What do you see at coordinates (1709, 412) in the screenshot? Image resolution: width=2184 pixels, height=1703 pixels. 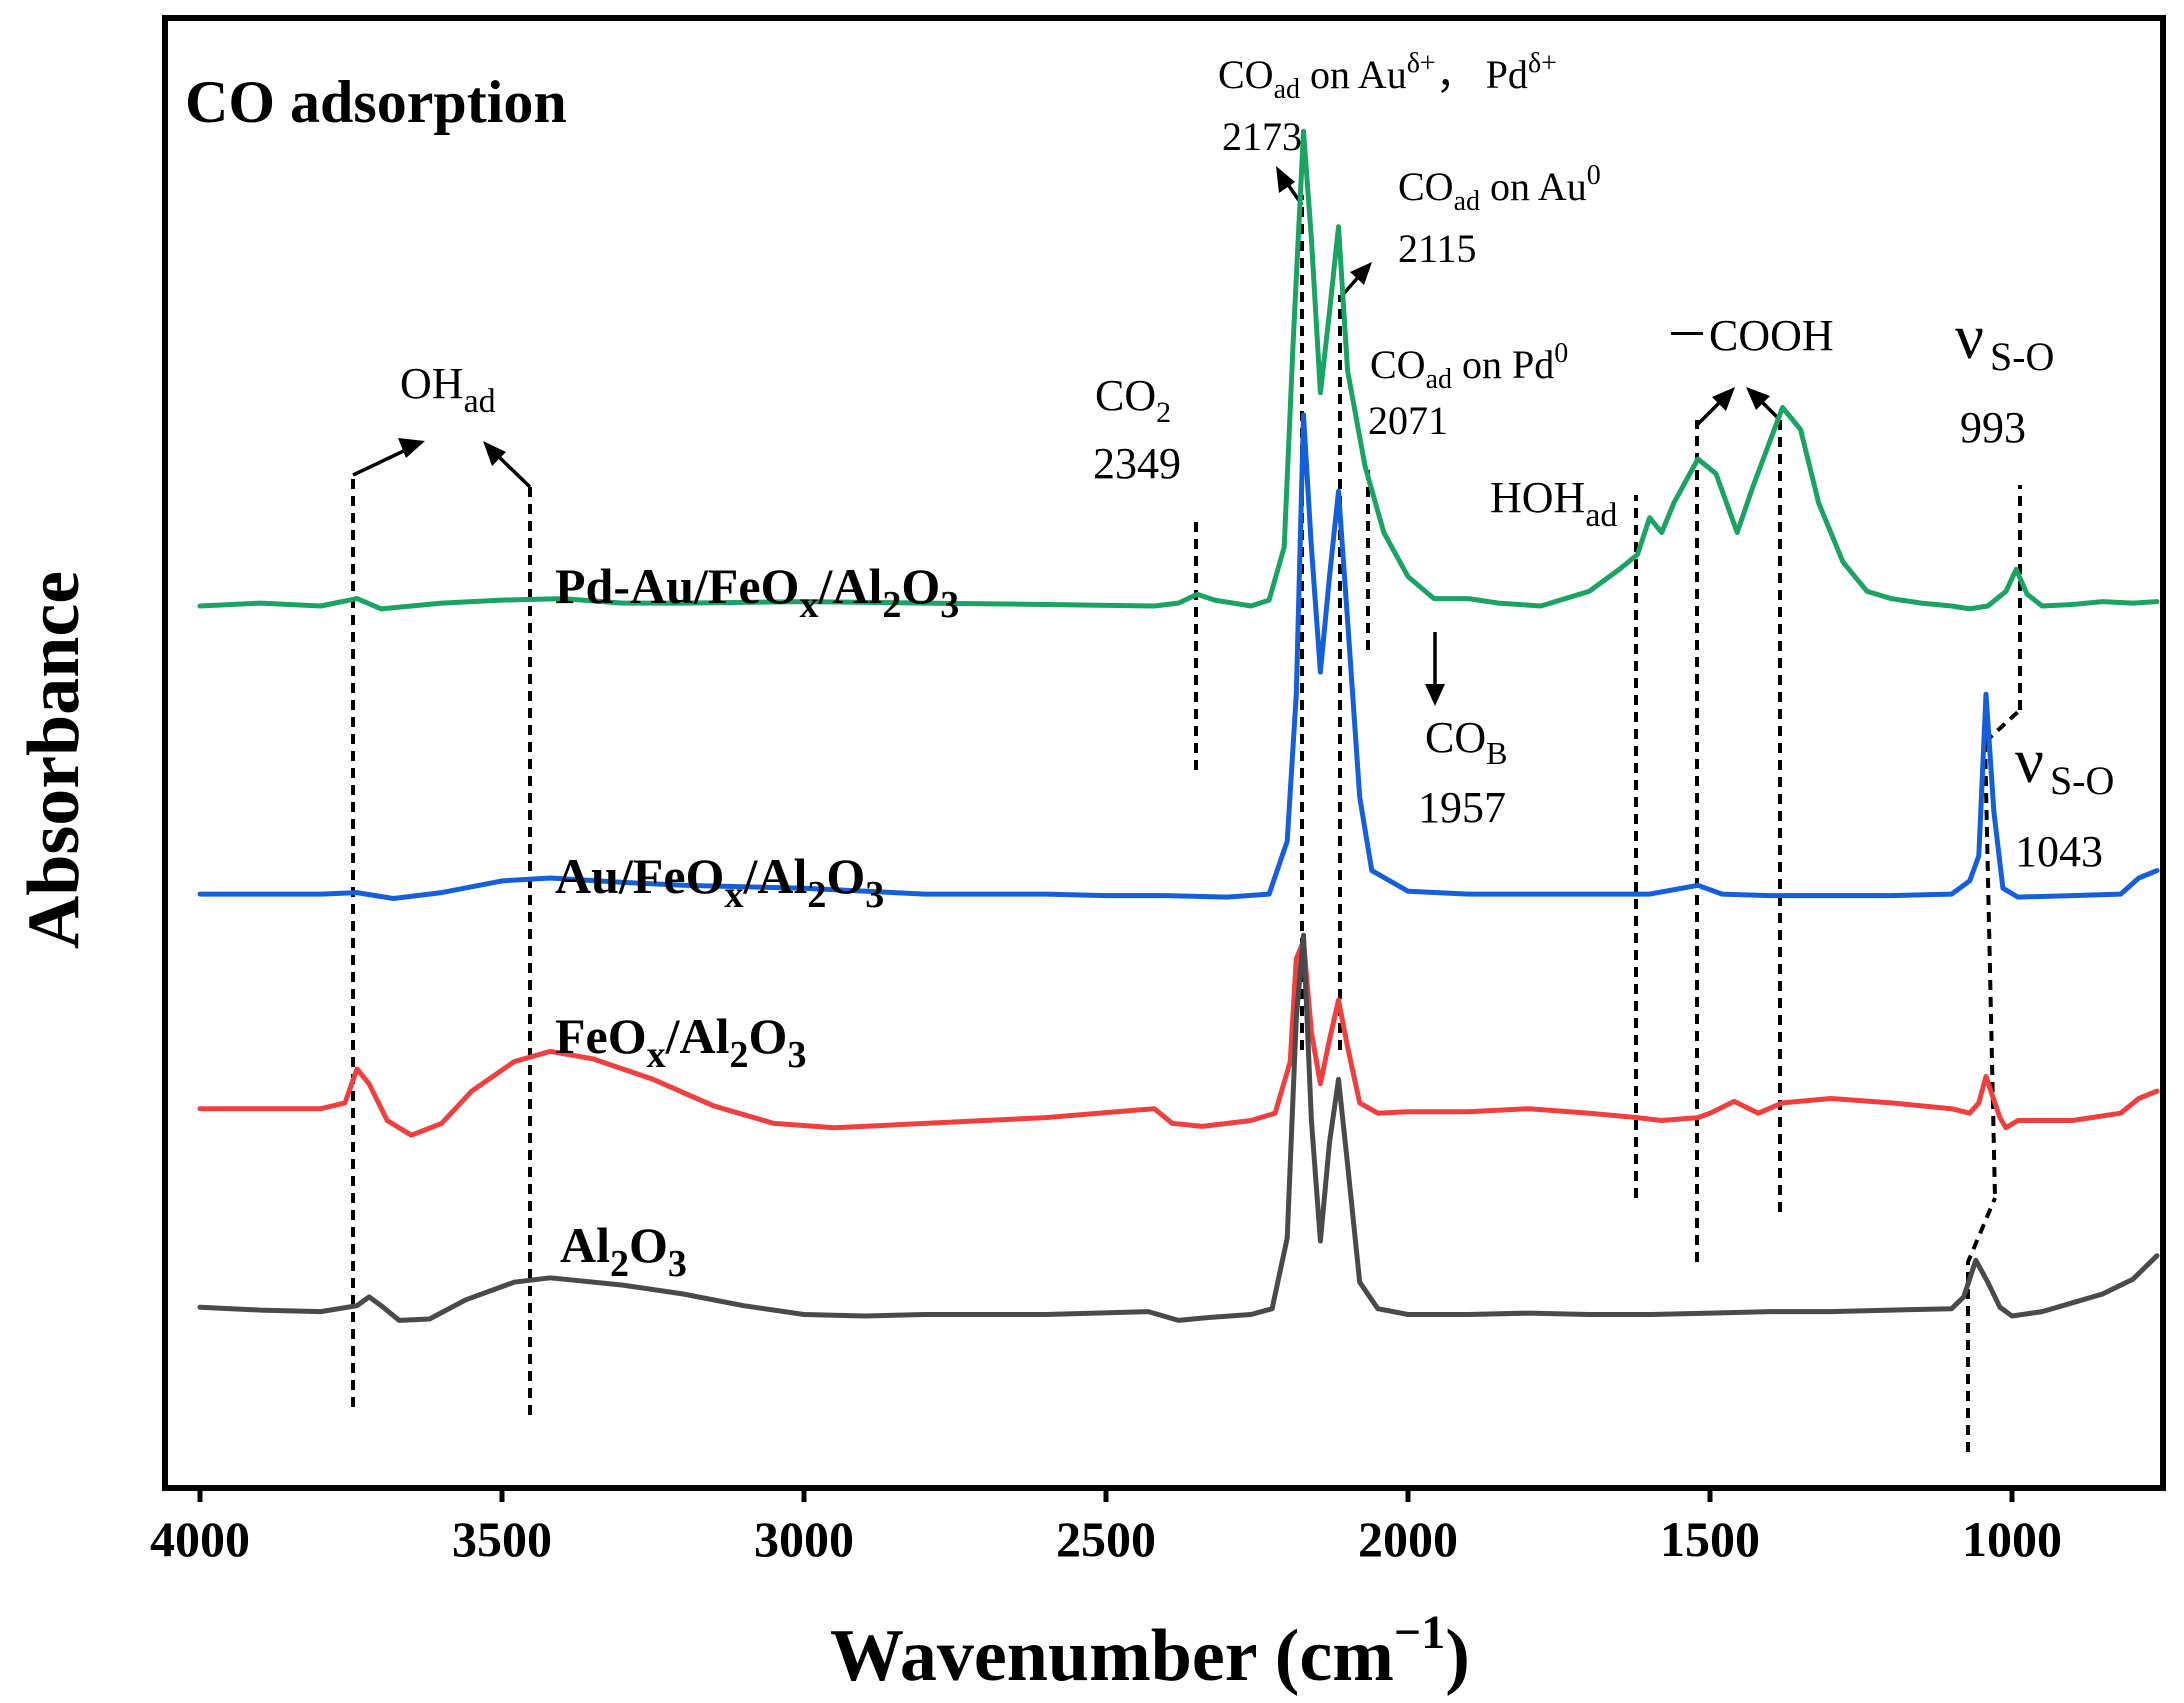 I see `arrow-cooh-left` at bounding box center [1709, 412].